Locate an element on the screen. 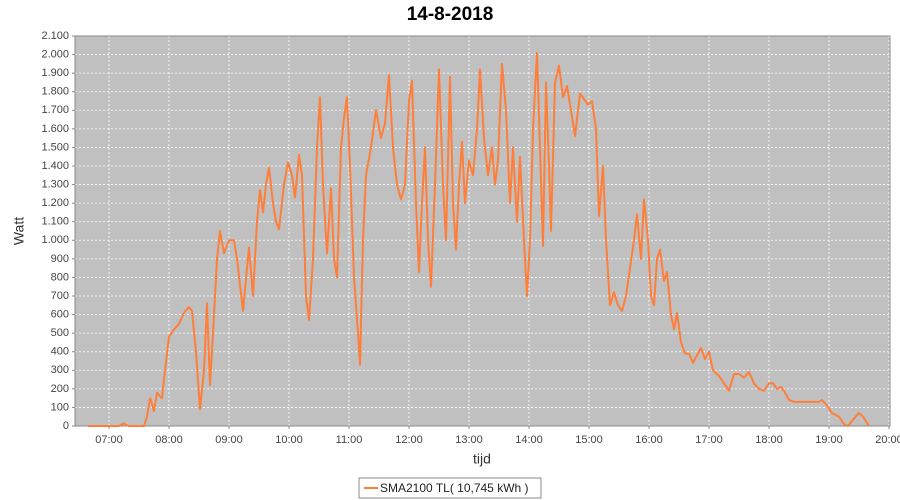 This screenshot has width=900, height=500. x-tick-label: 12:00 is located at coordinates (409, 440).